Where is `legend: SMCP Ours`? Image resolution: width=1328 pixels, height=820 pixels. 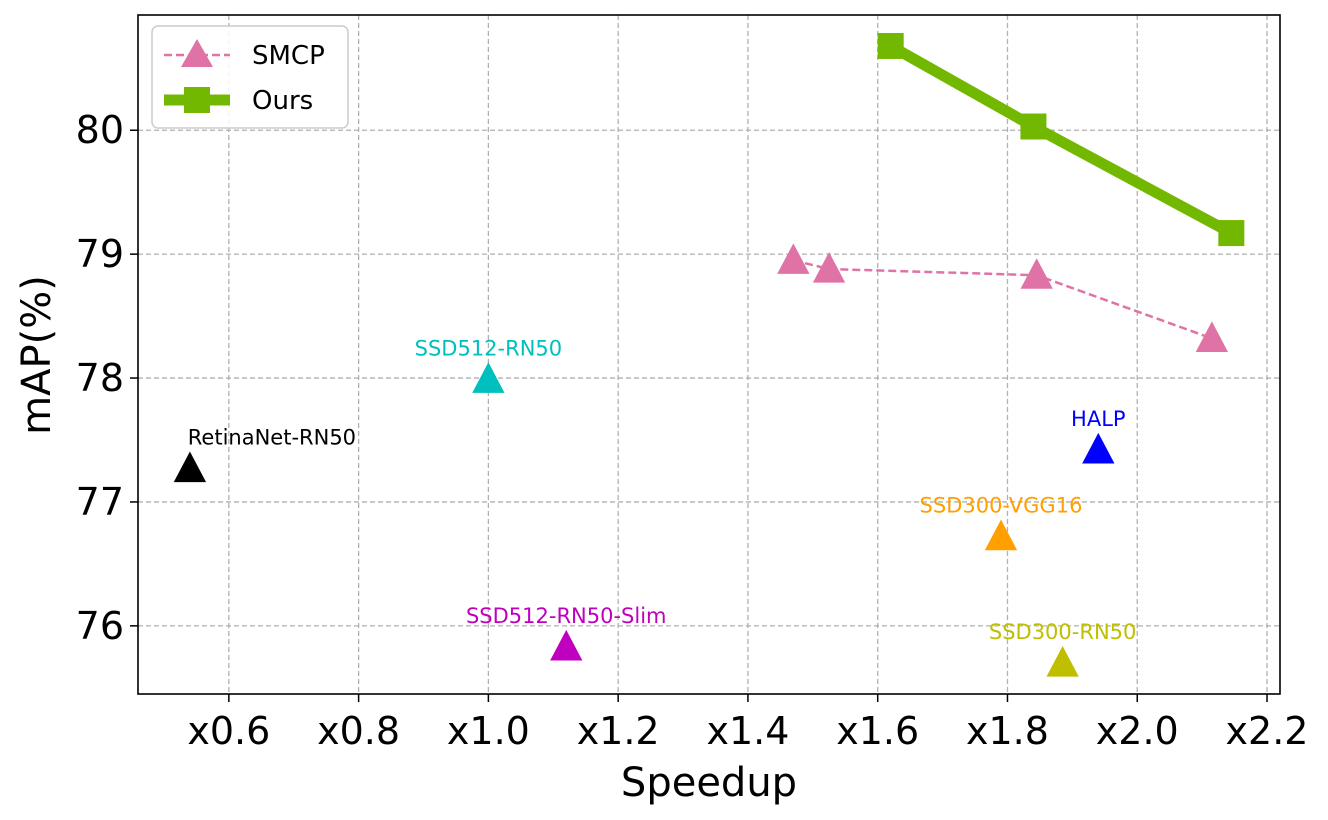 legend: SMCP Ours is located at coordinates (250, 77).